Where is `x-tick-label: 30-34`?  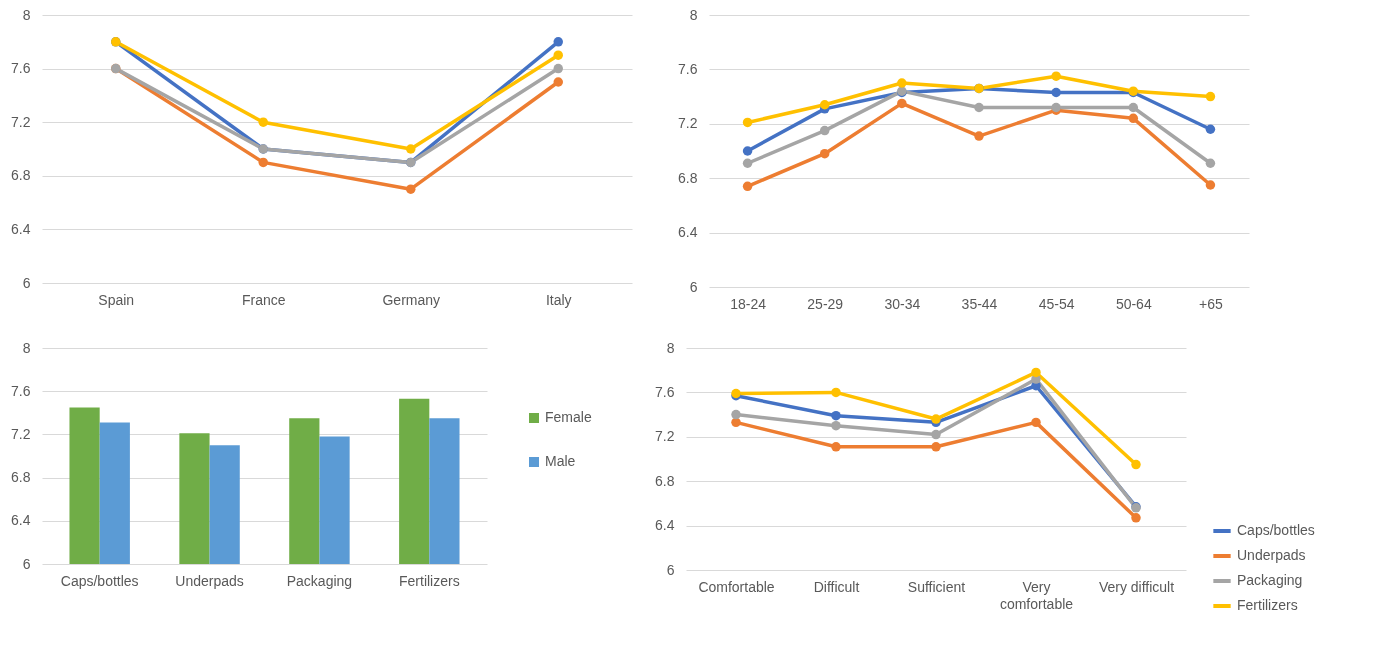
x-tick-label: 30-34 is located at coordinates (902, 303).